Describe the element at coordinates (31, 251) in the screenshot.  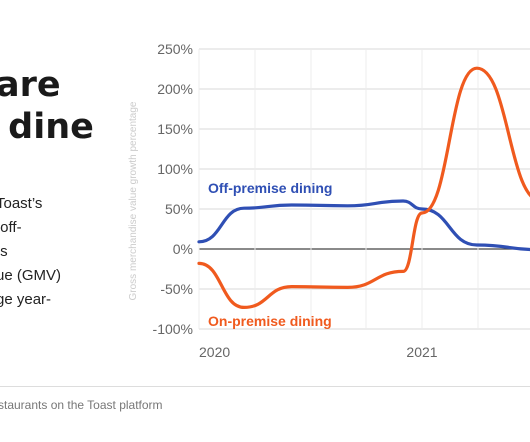
I see `description-text: Toast’s off- s ue (GMV) ge year-` at that location.